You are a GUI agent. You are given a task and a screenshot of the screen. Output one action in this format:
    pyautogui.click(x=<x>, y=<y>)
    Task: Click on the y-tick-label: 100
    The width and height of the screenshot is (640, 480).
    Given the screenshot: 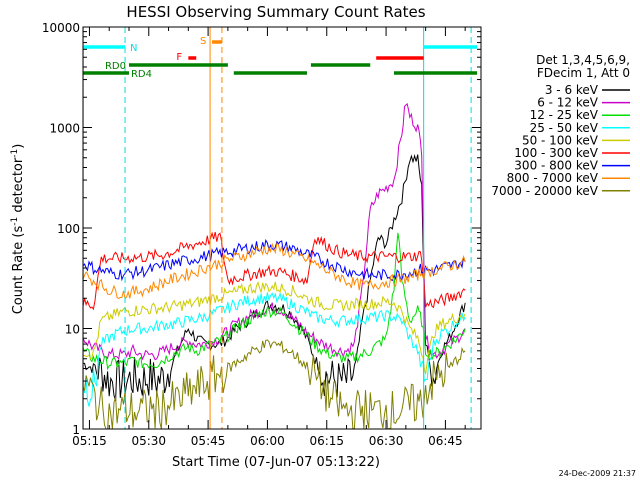 What is the action you would take?
    pyautogui.click(x=68, y=229)
    